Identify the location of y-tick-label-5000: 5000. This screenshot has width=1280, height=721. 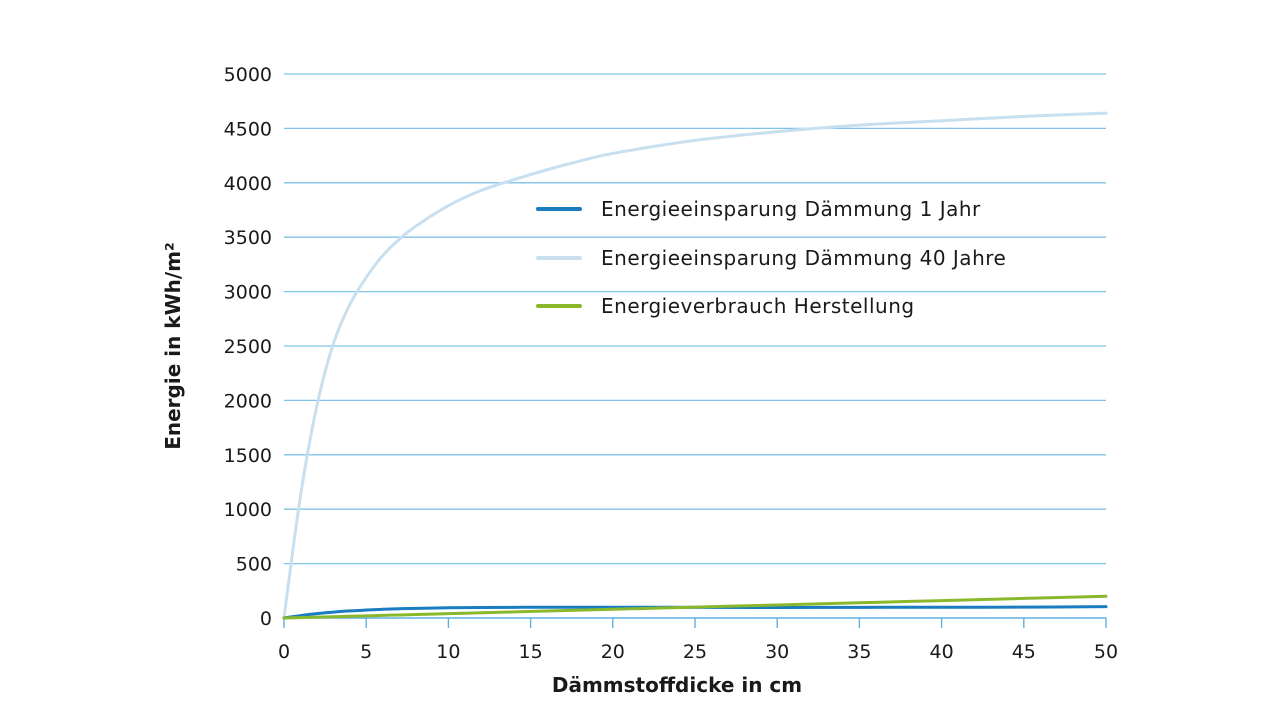
(248, 75).